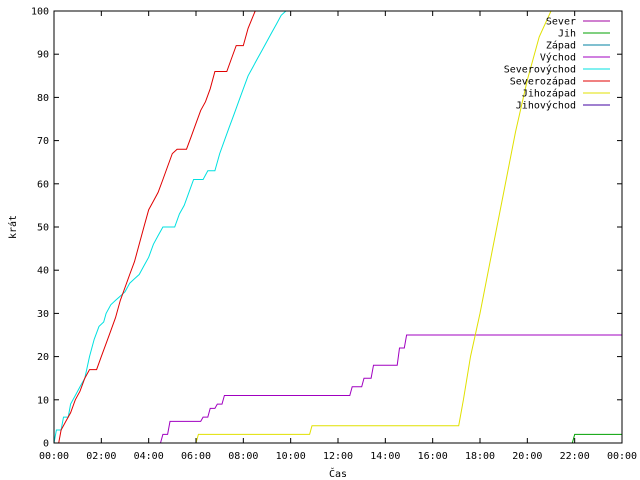  What do you see at coordinates (480, 456) in the screenshot?
I see `x-tick-label: 18:00` at bounding box center [480, 456].